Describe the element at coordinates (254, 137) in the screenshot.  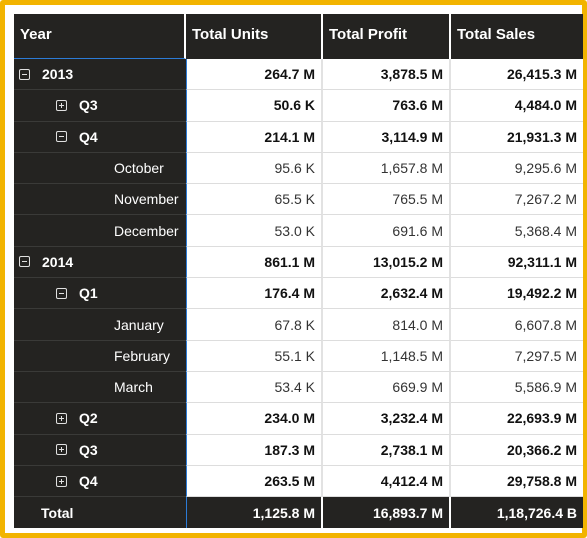
I see `cell-total-units: 214.1 M` at that location.